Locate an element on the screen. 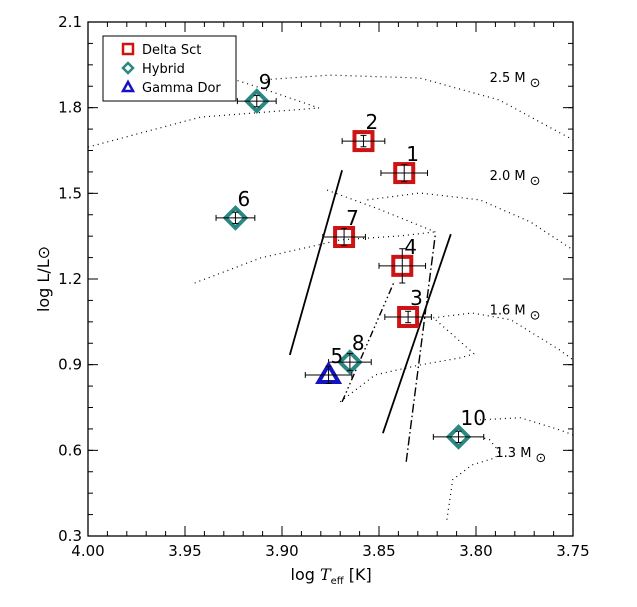 The height and width of the screenshot is (607, 637). y-tick-label: 0.3 is located at coordinates (70, 536).